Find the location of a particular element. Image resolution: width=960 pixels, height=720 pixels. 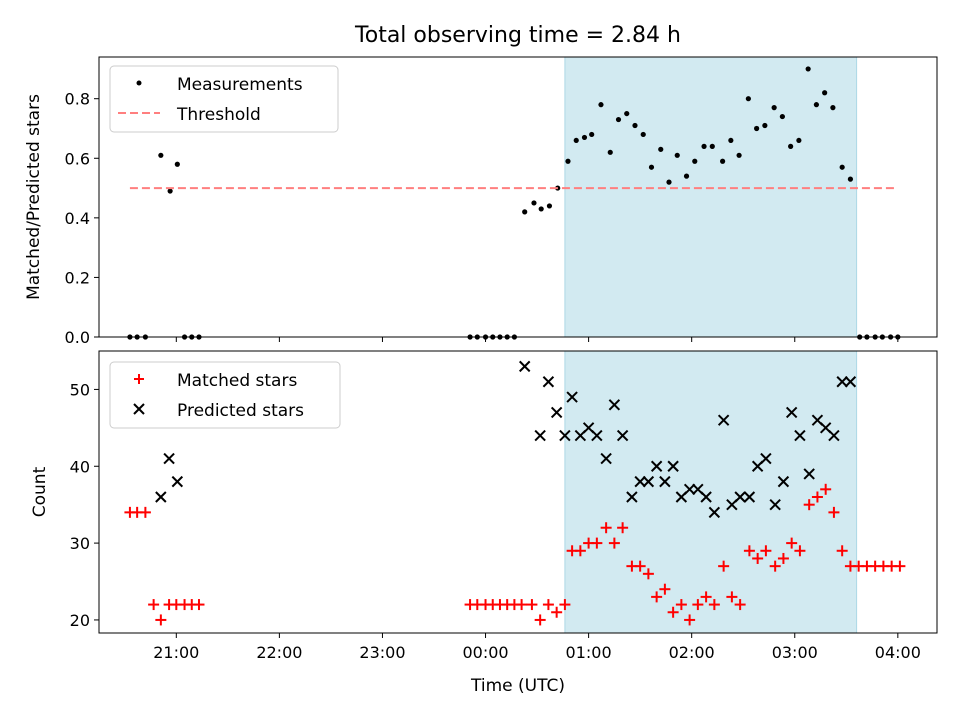

count-y-tick-label: 50 is located at coordinates (80, 389).